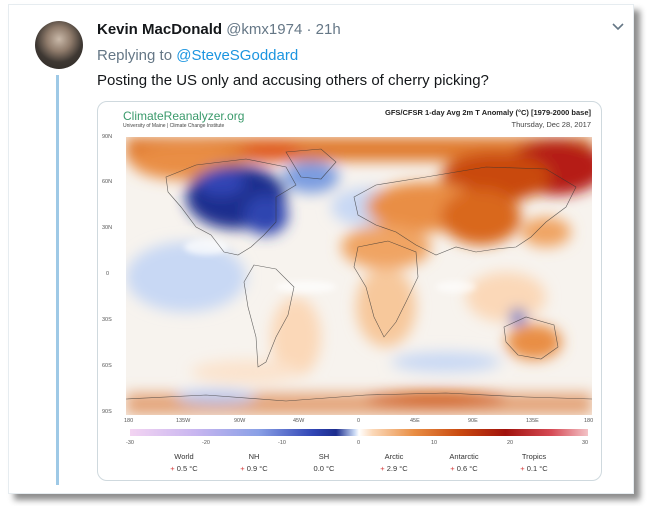  What do you see at coordinates (135, 55) in the screenshot?
I see `replying-prefix: Replying to` at bounding box center [135, 55].